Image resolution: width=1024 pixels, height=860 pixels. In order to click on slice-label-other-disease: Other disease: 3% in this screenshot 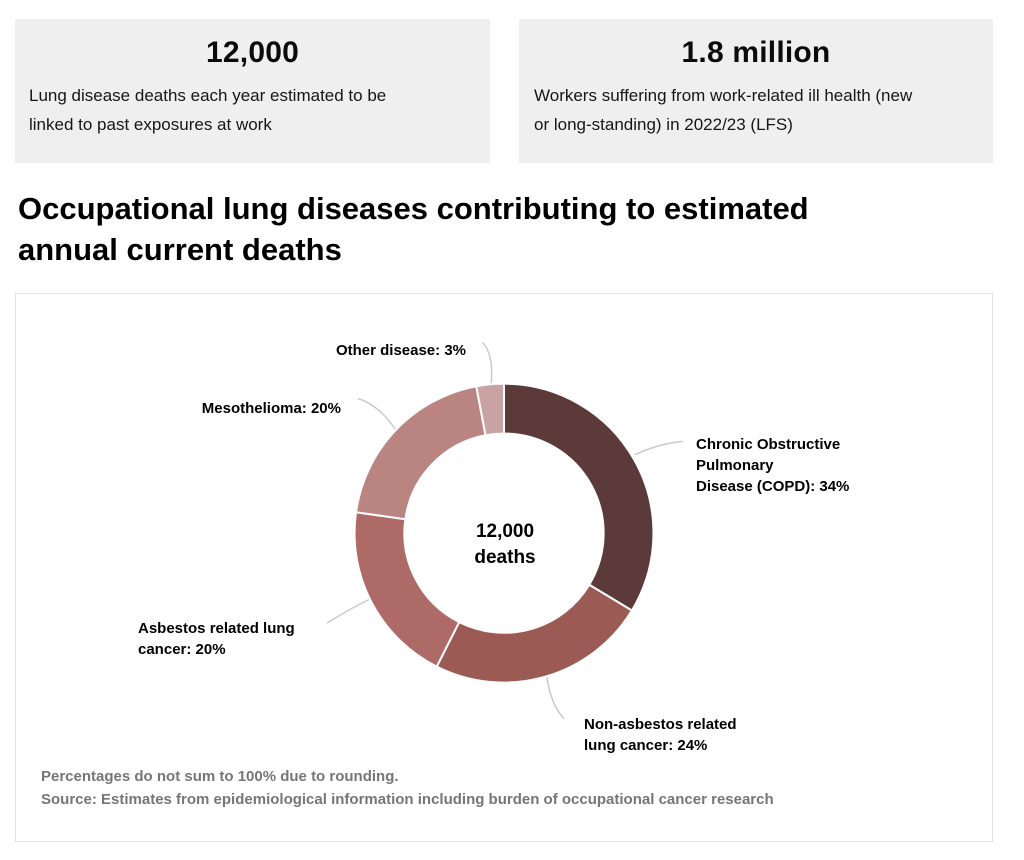, I will do `click(400, 350)`.